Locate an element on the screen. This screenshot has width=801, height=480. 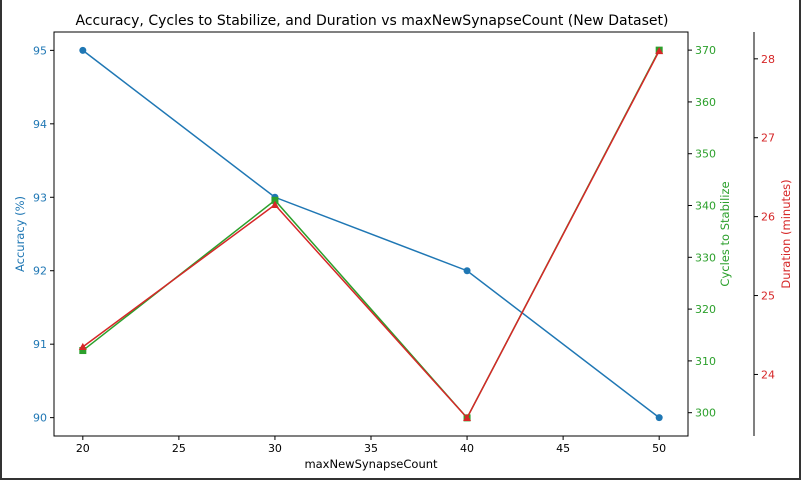
y-tick-label-cycles: 330 is located at coordinates (705, 257).